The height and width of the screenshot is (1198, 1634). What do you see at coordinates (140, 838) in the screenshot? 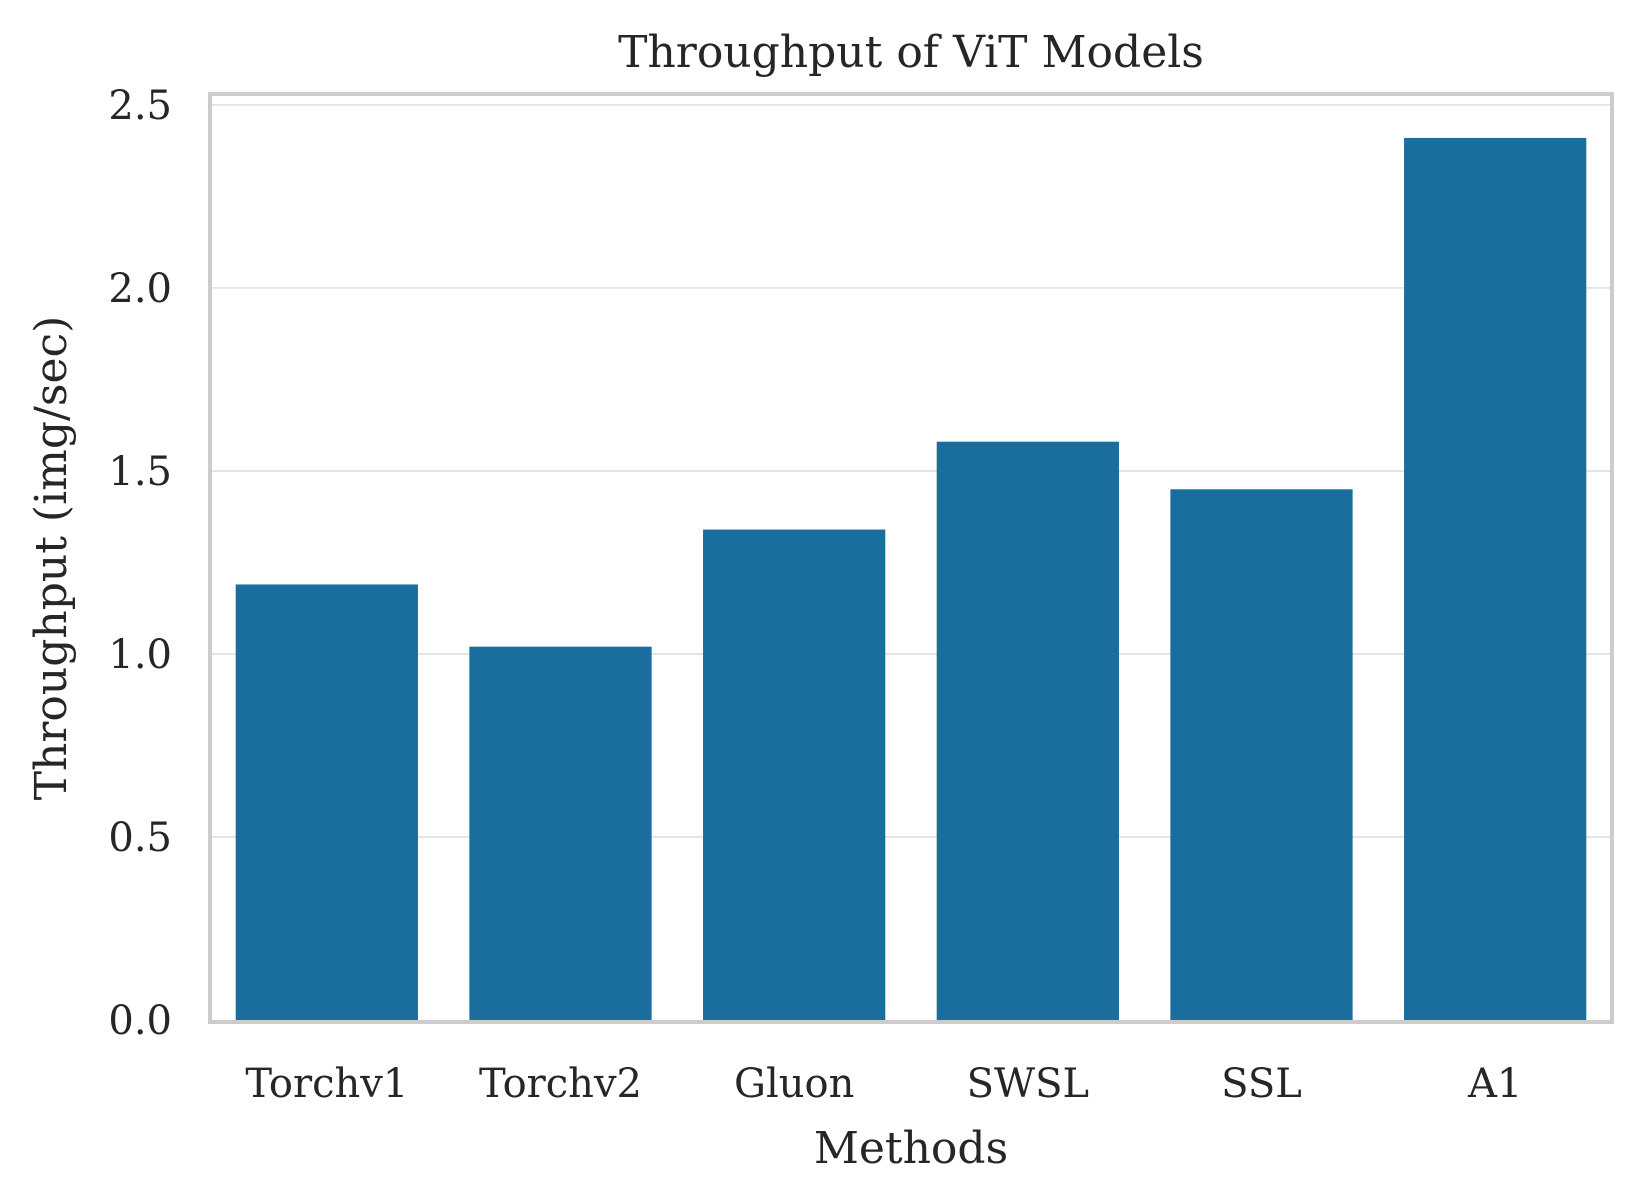
I see `y-tick-label: 0.5` at bounding box center [140, 838].